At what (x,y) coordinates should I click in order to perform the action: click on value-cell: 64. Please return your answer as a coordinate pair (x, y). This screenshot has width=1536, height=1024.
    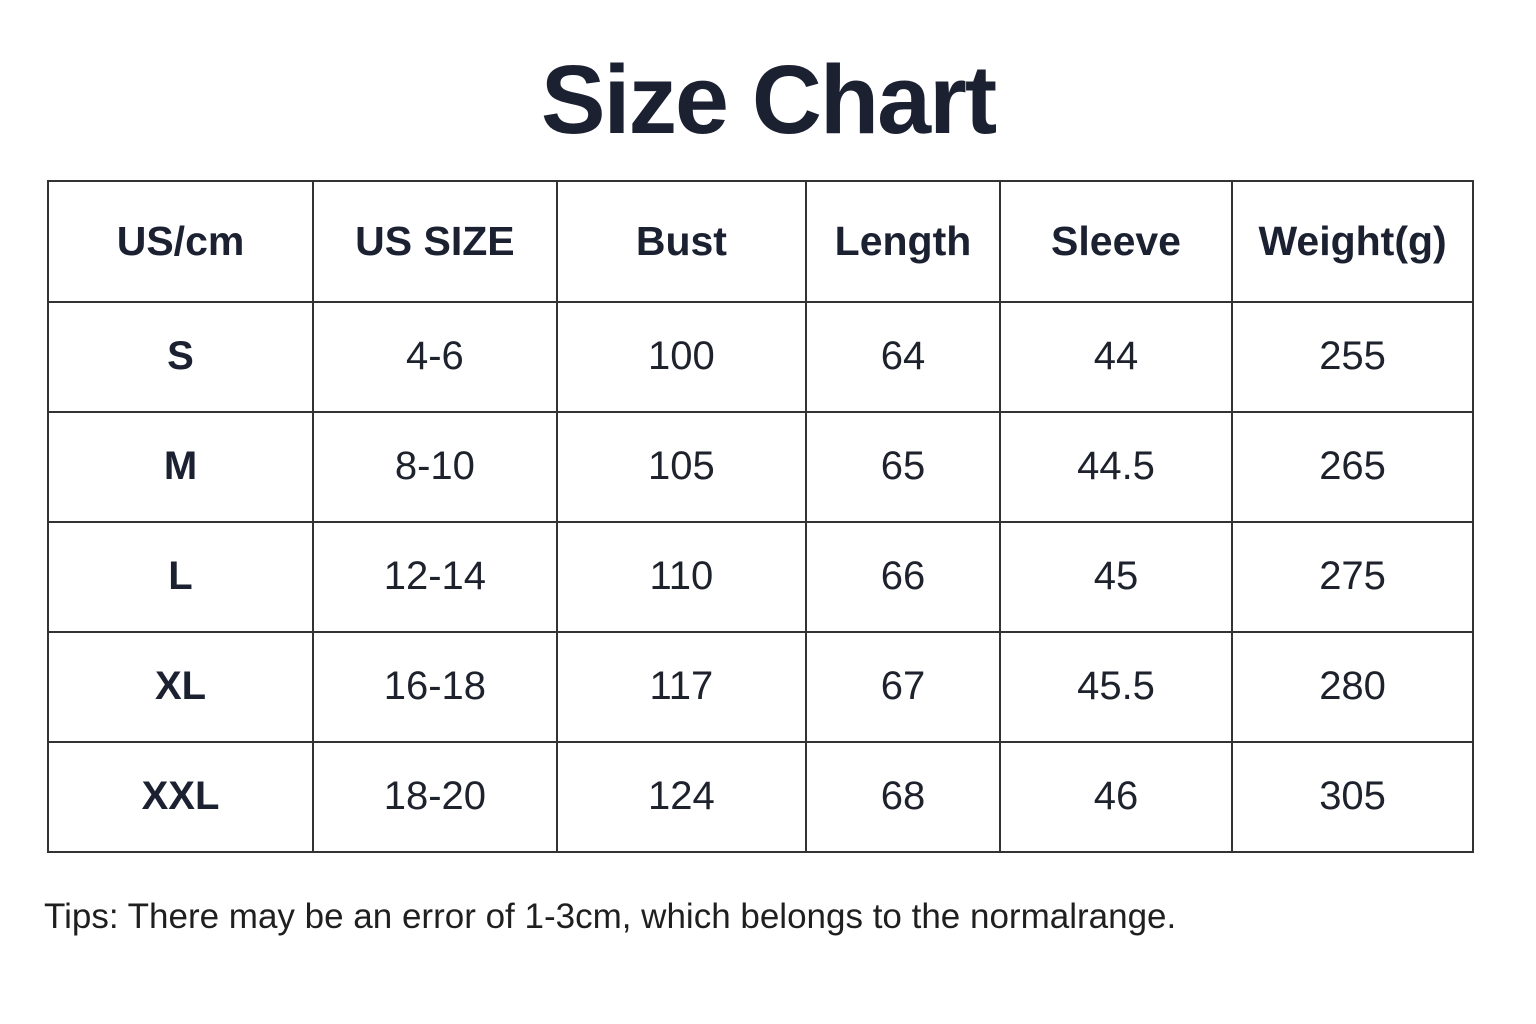
    Looking at the image, I should click on (903, 356).